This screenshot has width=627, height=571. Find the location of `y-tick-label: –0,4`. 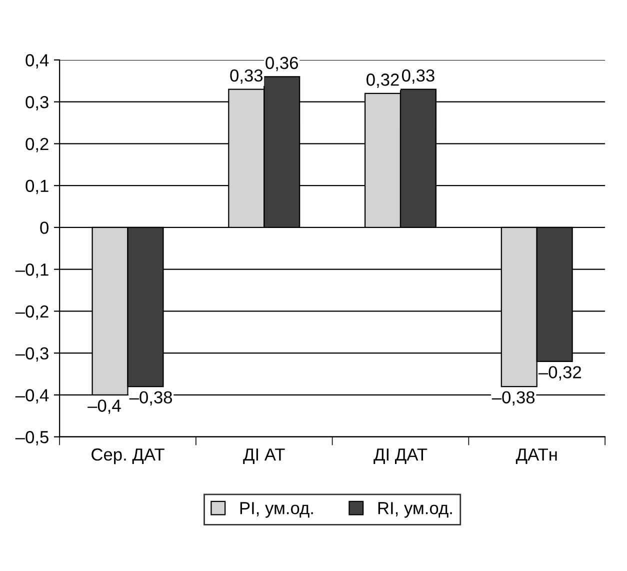

y-tick-label: –0,4 is located at coordinates (32, 396).